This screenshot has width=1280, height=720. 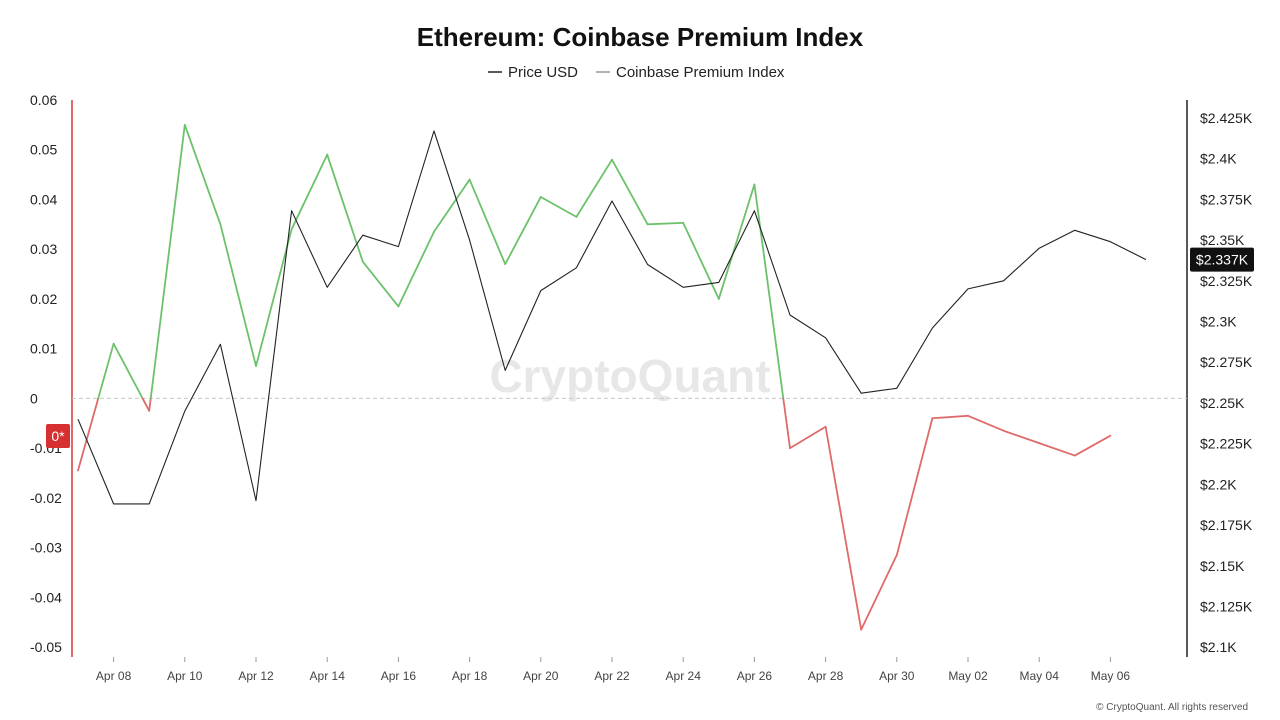 What do you see at coordinates (1222, 240) in the screenshot?
I see `right-axis-tick-label: $2.35K` at bounding box center [1222, 240].